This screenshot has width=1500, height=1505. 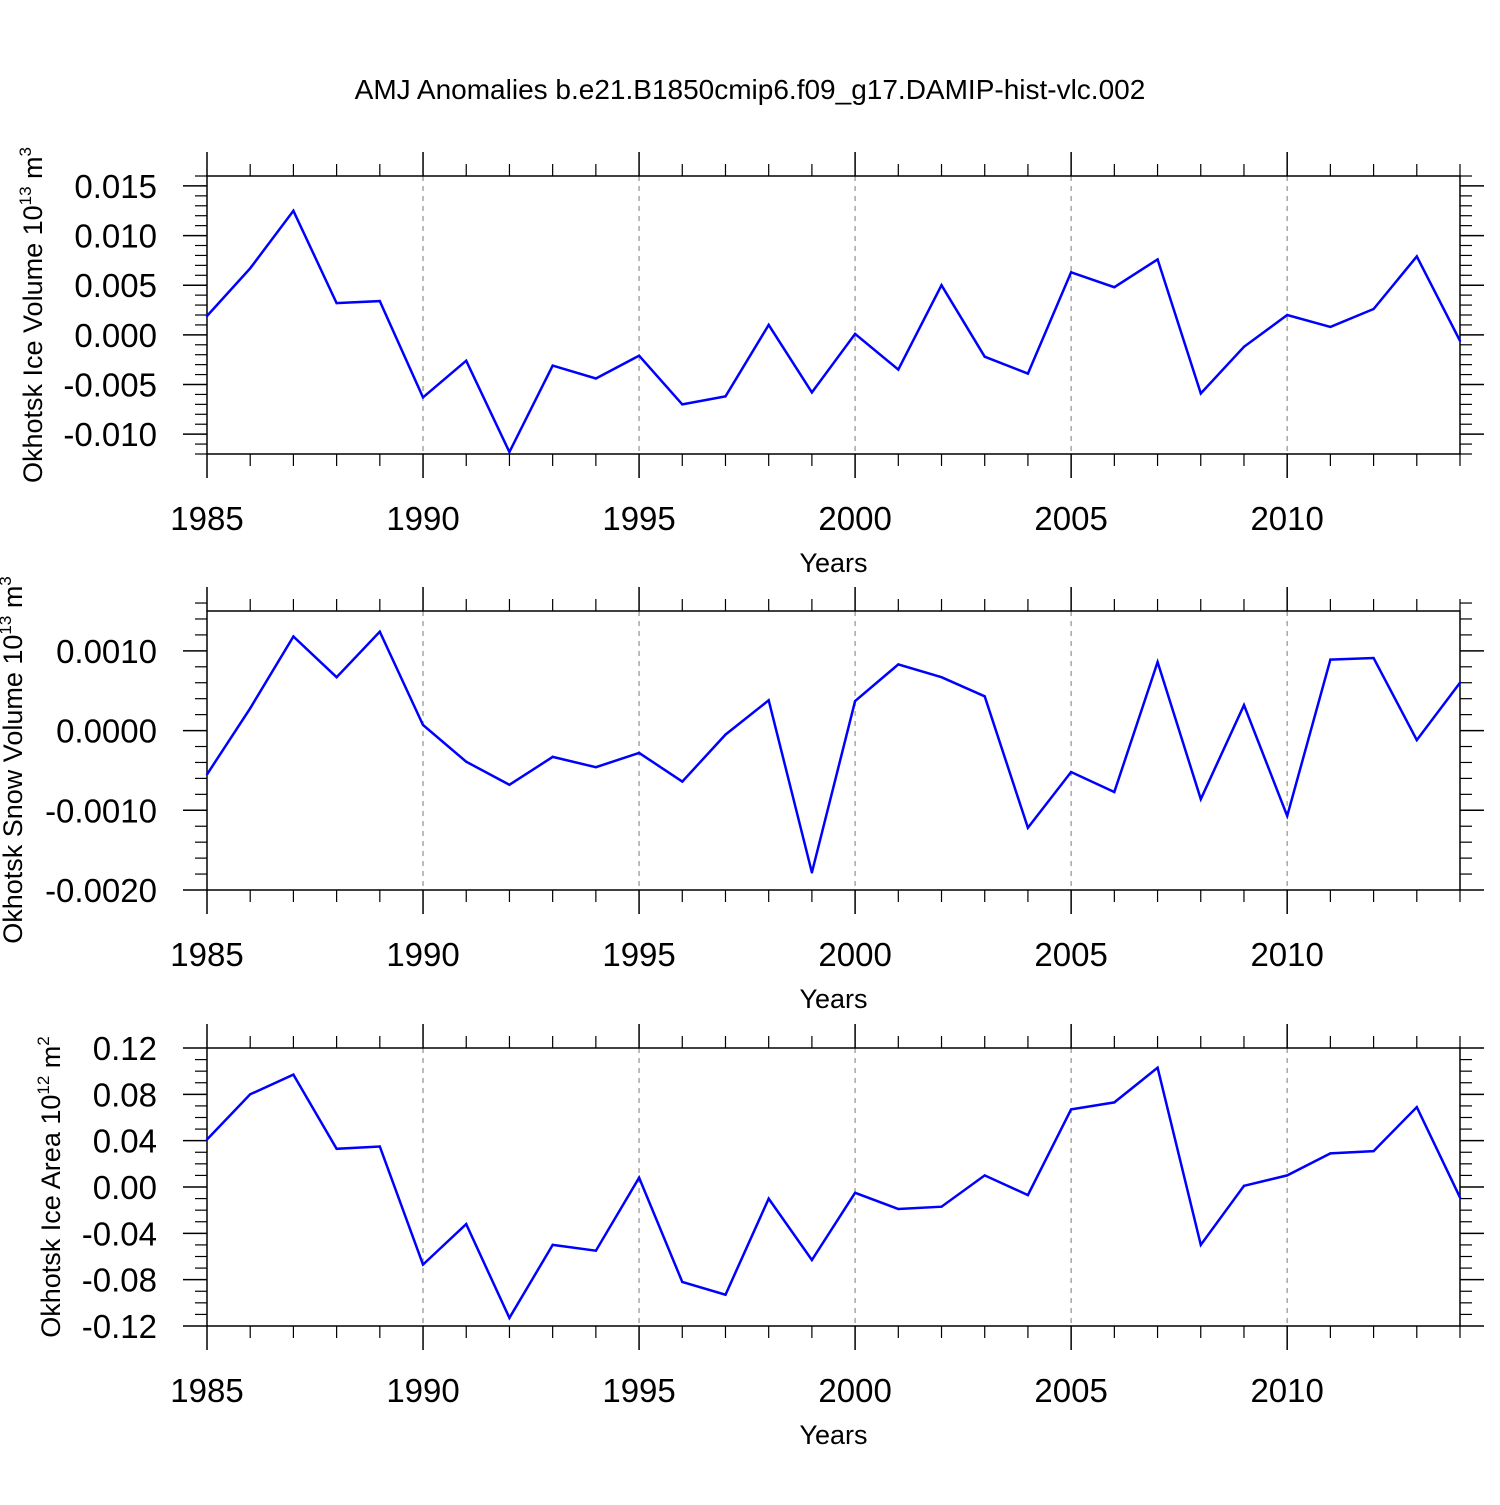 I want to click on y-tick-label: -0.0020, so click(x=101, y=890).